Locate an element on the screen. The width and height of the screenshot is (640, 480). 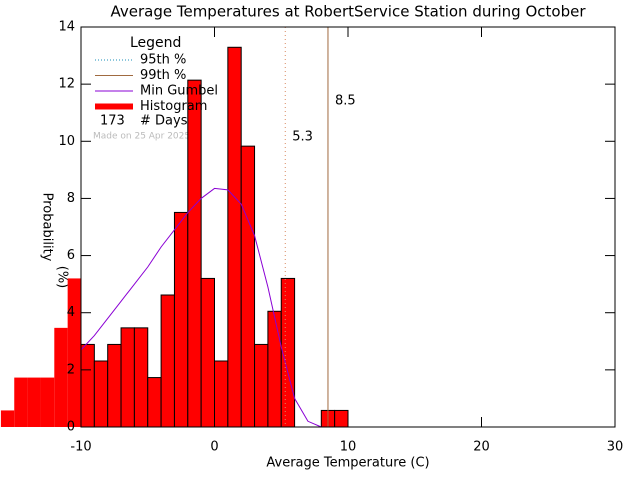
legend-label: 99th % is located at coordinates (163, 75).